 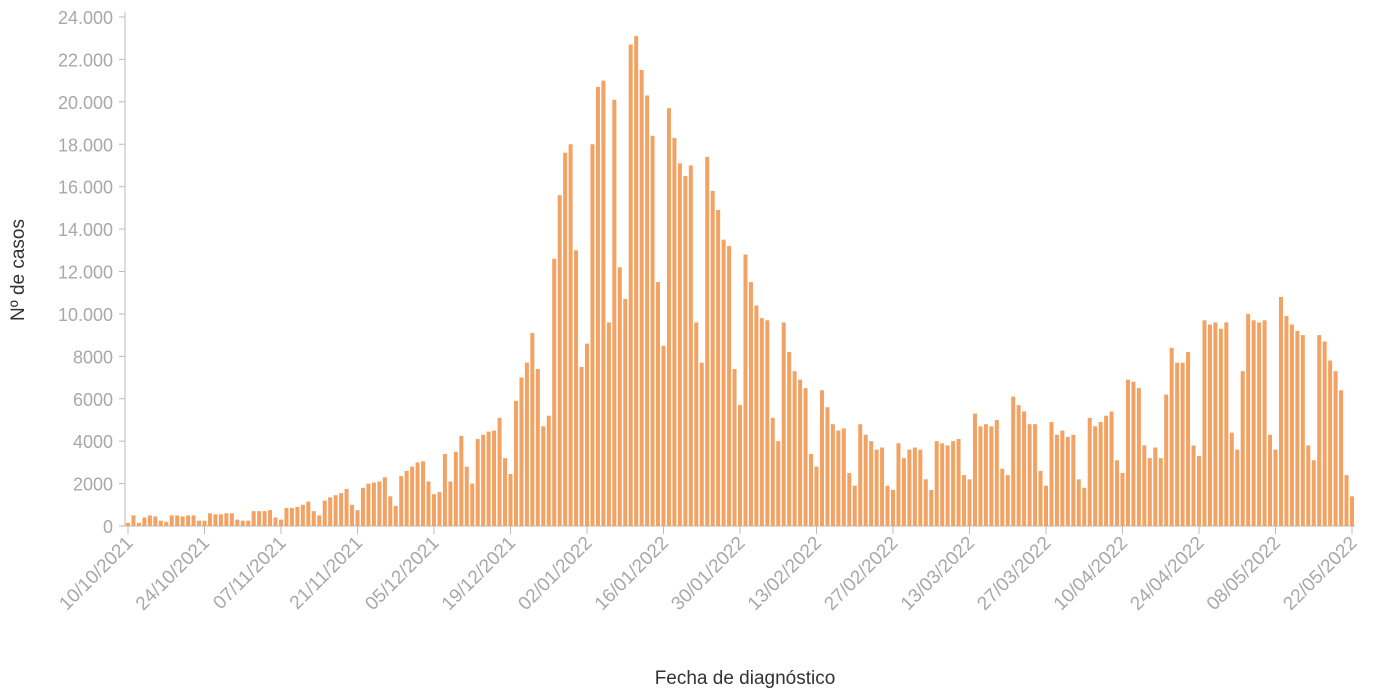 What do you see at coordinates (745, 678) in the screenshot?
I see `x-axis-title: Fecha de diagnóstico` at bounding box center [745, 678].